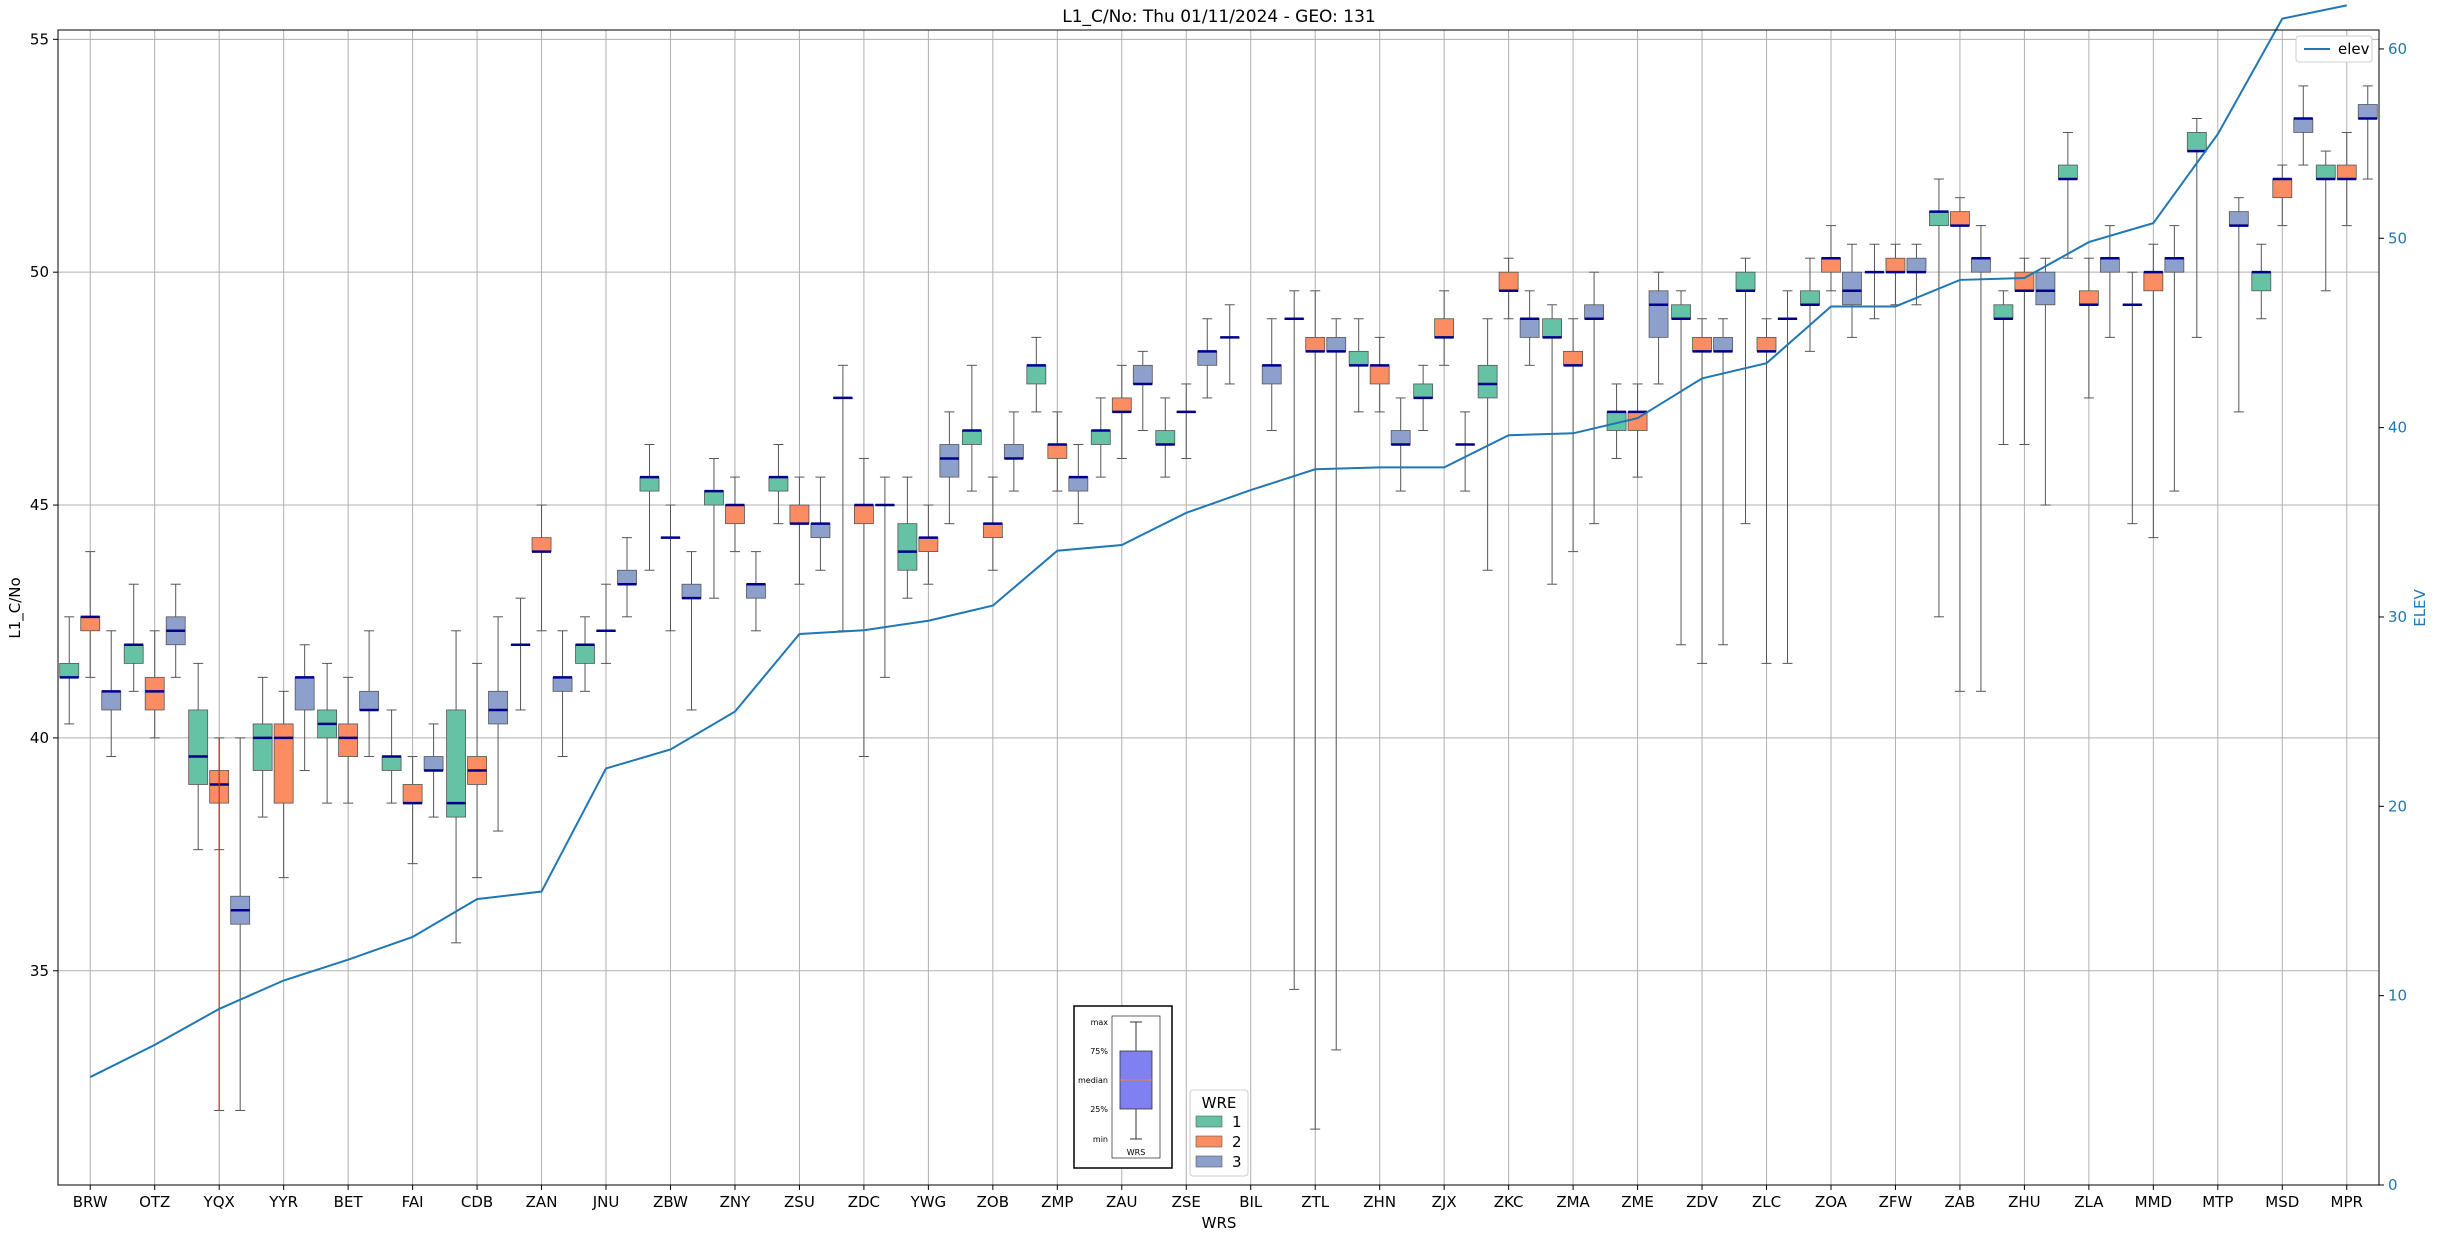  Describe the element at coordinates (111, 694) in the screenshot. I see `box-BRW-wre3` at that location.